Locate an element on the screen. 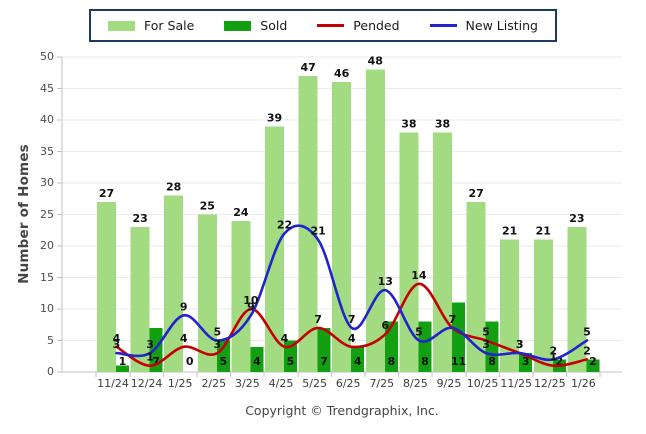 The width and height of the screenshot is (646, 434). pended-value-label: 5 is located at coordinates (486, 332).